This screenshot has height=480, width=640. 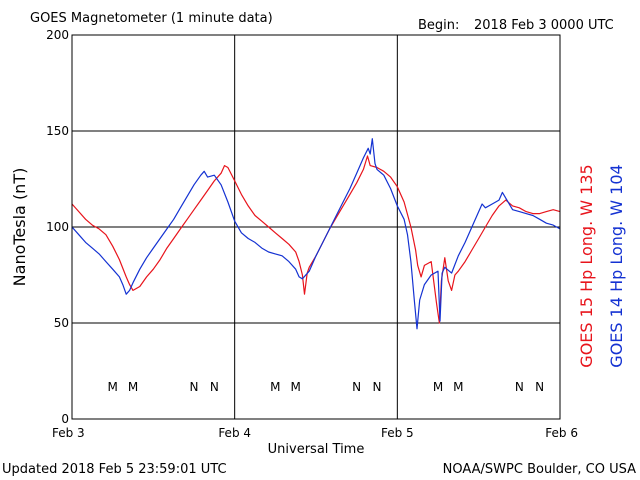 What do you see at coordinates (19, 227) in the screenshot?
I see `y-axis-label: NanoTesla (nT)` at bounding box center [19, 227].